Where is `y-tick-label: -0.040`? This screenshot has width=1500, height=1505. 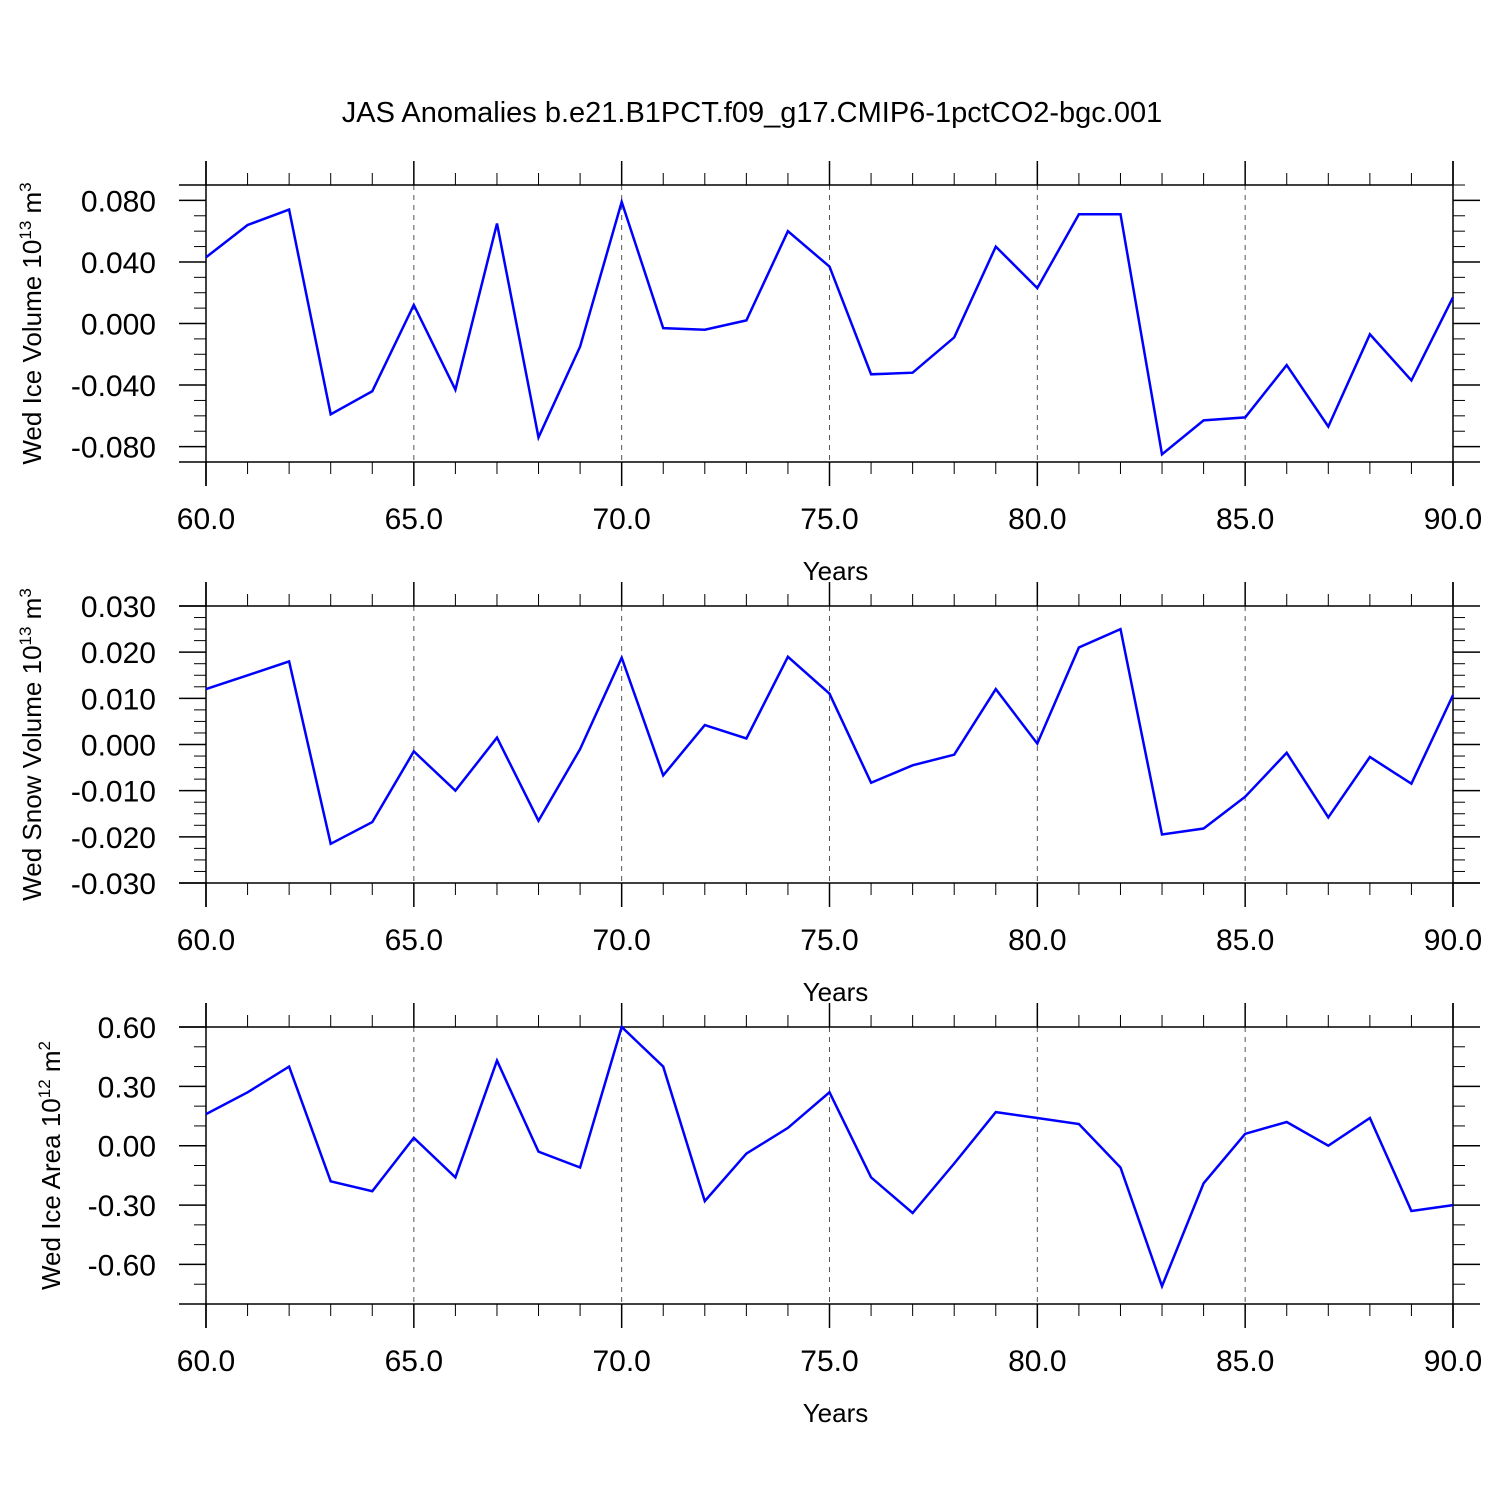 y-tick-label: -0.040 is located at coordinates (113, 386).